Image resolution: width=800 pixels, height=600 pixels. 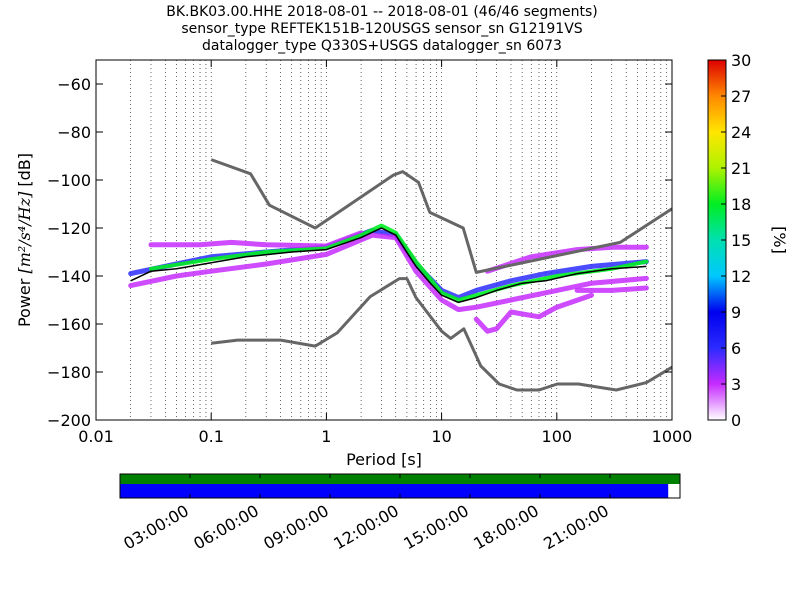 What do you see at coordinates (366, 527) in the screenshot?
I see `timeline-tick-label: 12:00:00` at bounding box center [366, 527].